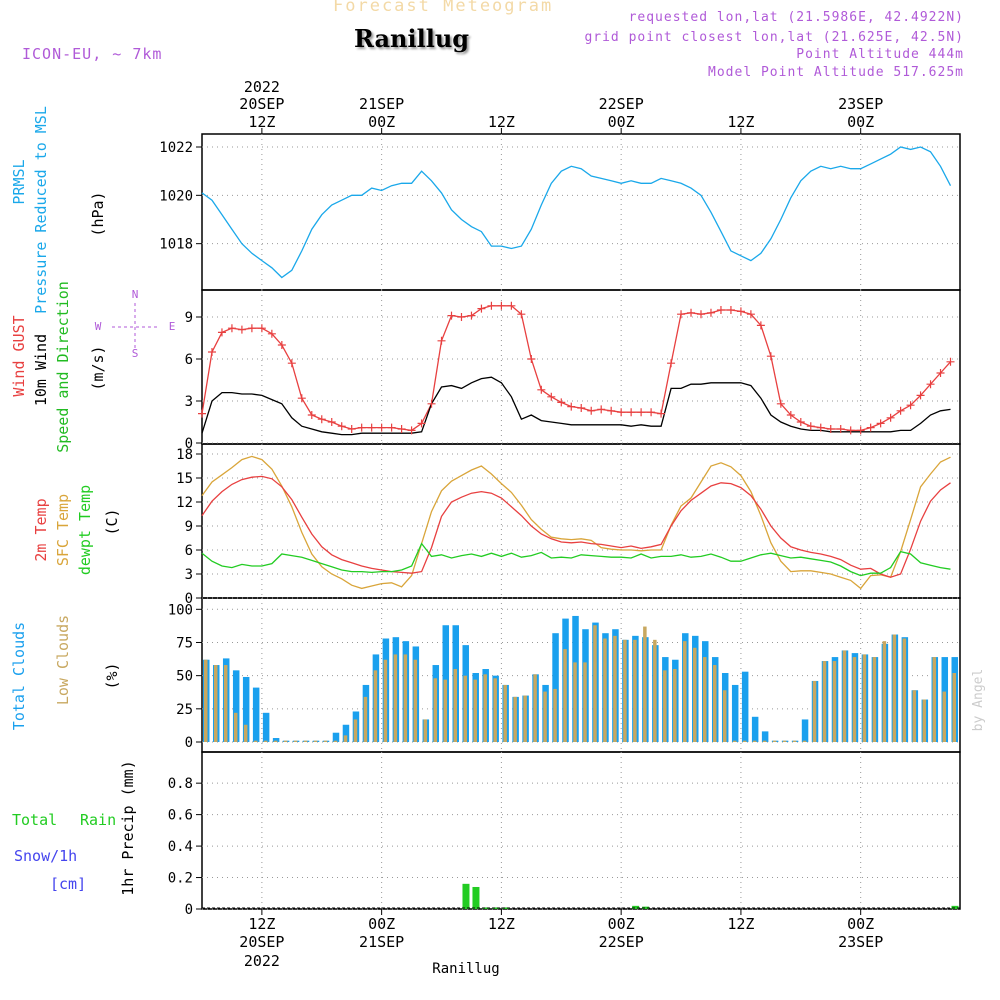 The image size is (1000, 1000). Describe the element at coordinates (381, 942) in the screenshot. I see `bottom-date-label: 21SEP` at that location.